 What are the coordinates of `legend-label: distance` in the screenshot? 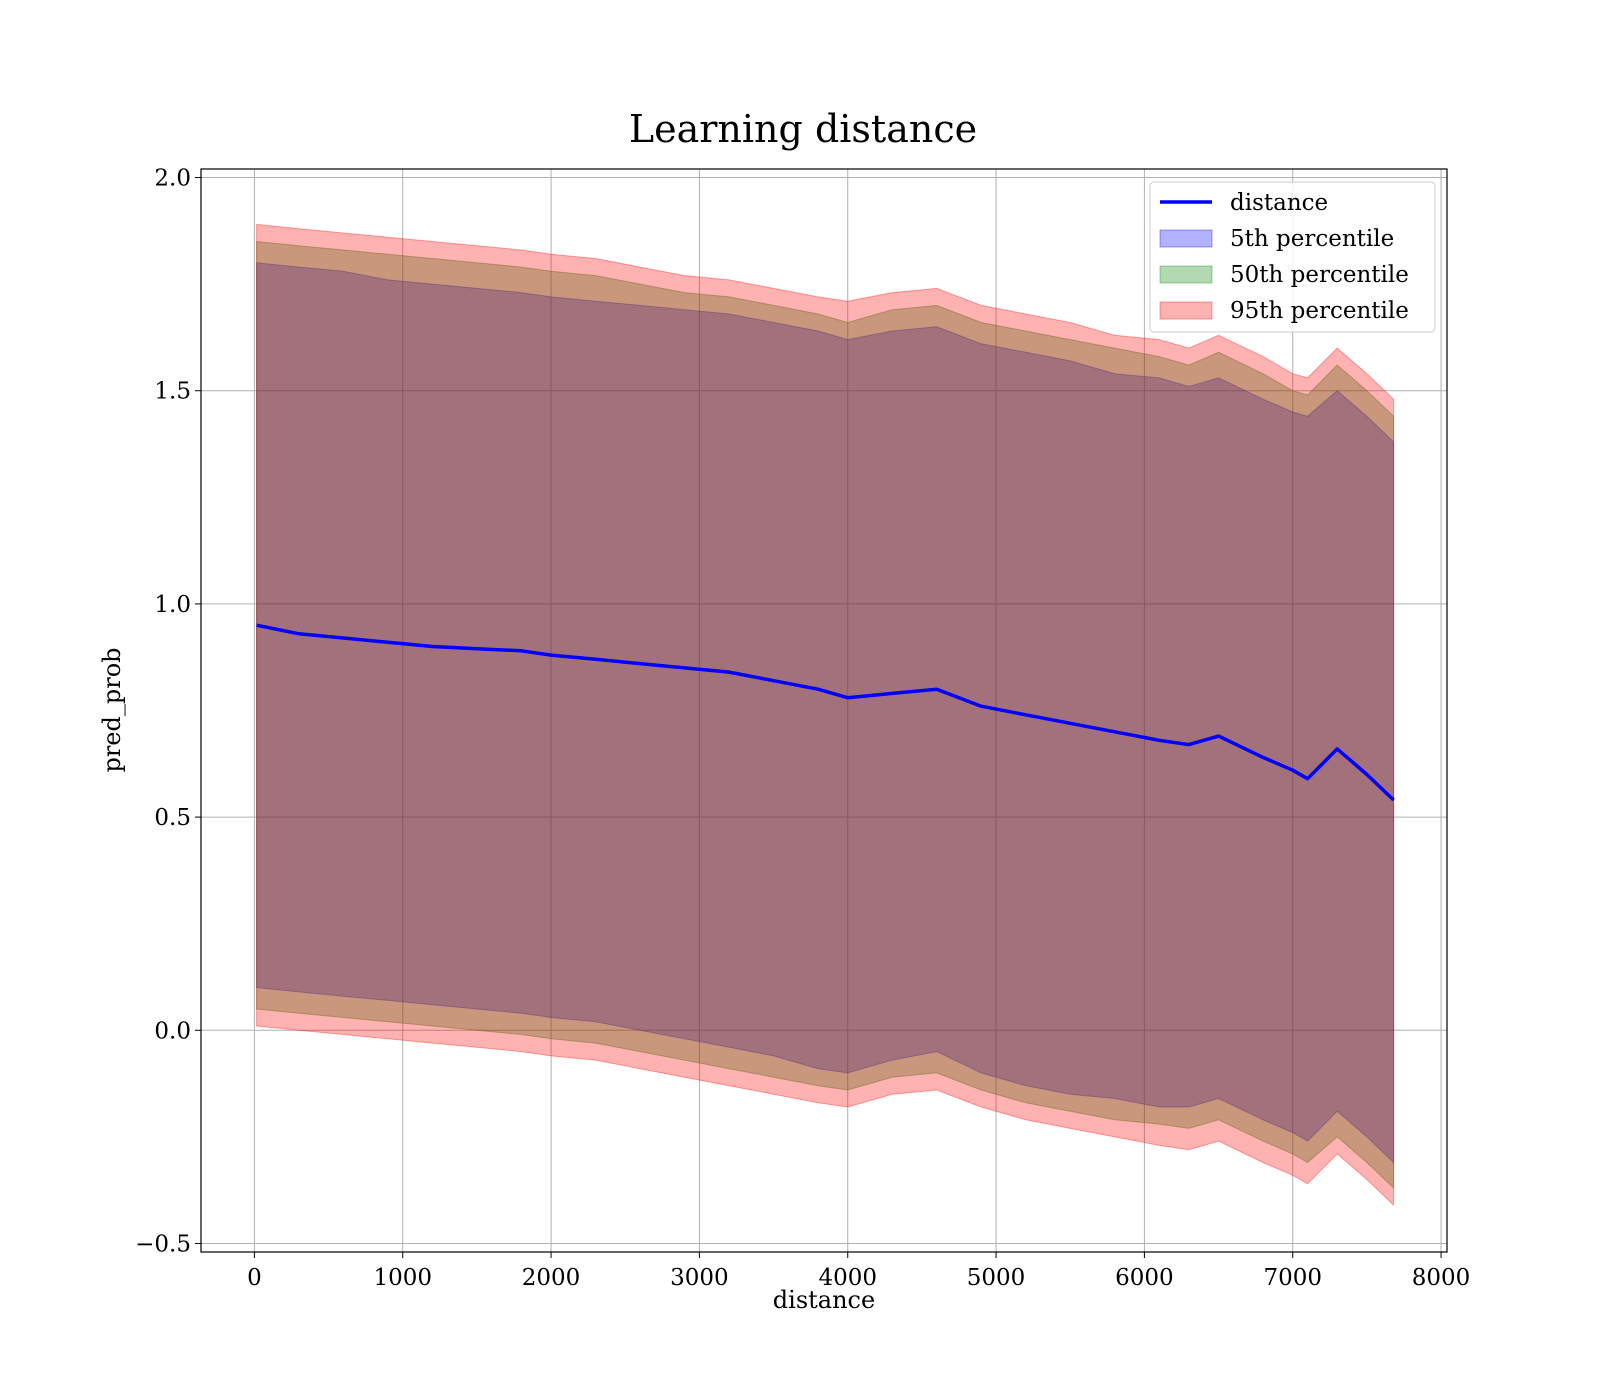 It's located at (1279, 203).